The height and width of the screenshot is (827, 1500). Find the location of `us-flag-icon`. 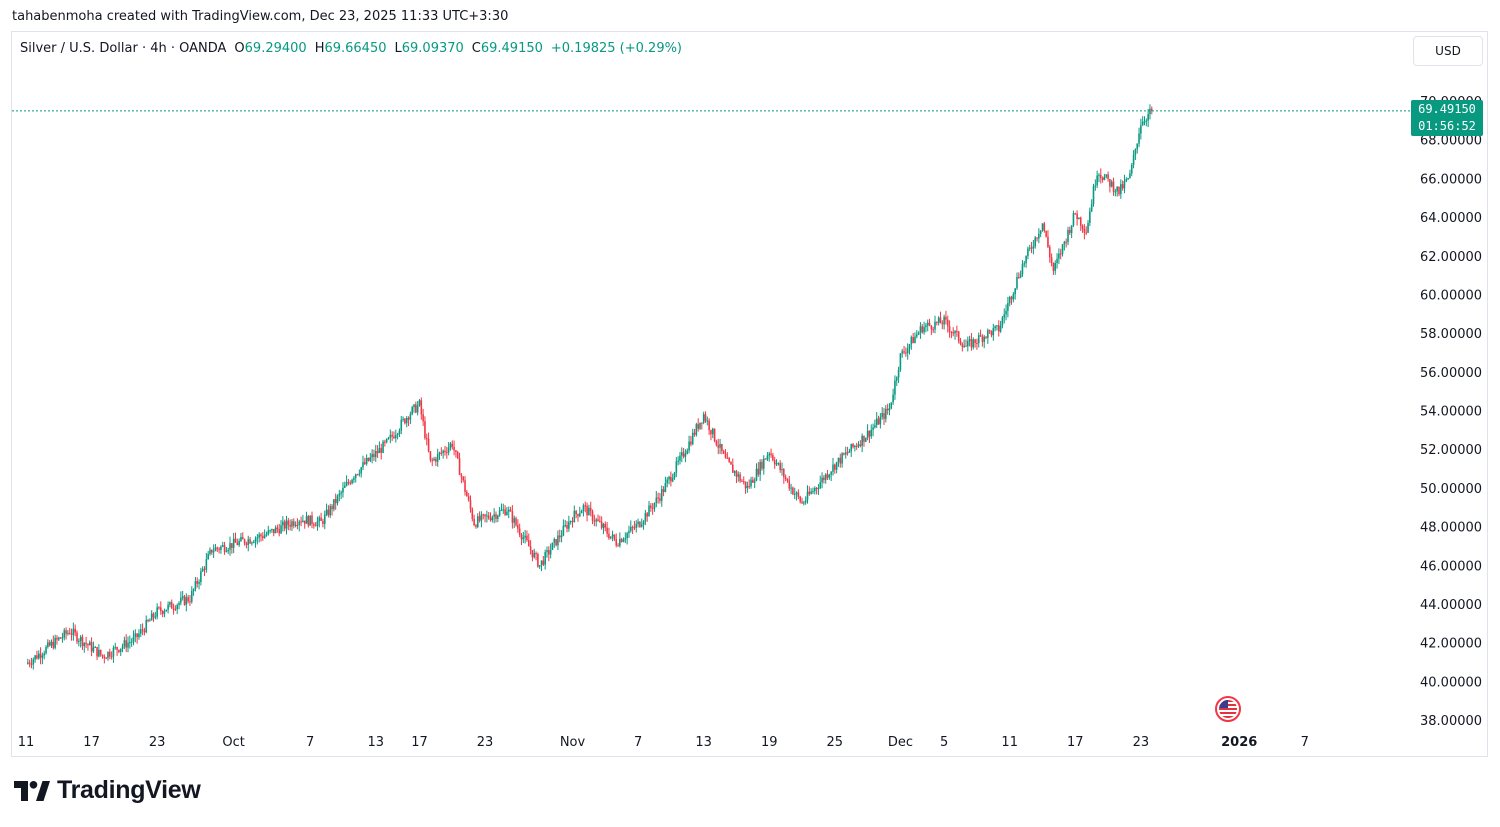

us-flag-icon is located at coordinates (1228, 709).